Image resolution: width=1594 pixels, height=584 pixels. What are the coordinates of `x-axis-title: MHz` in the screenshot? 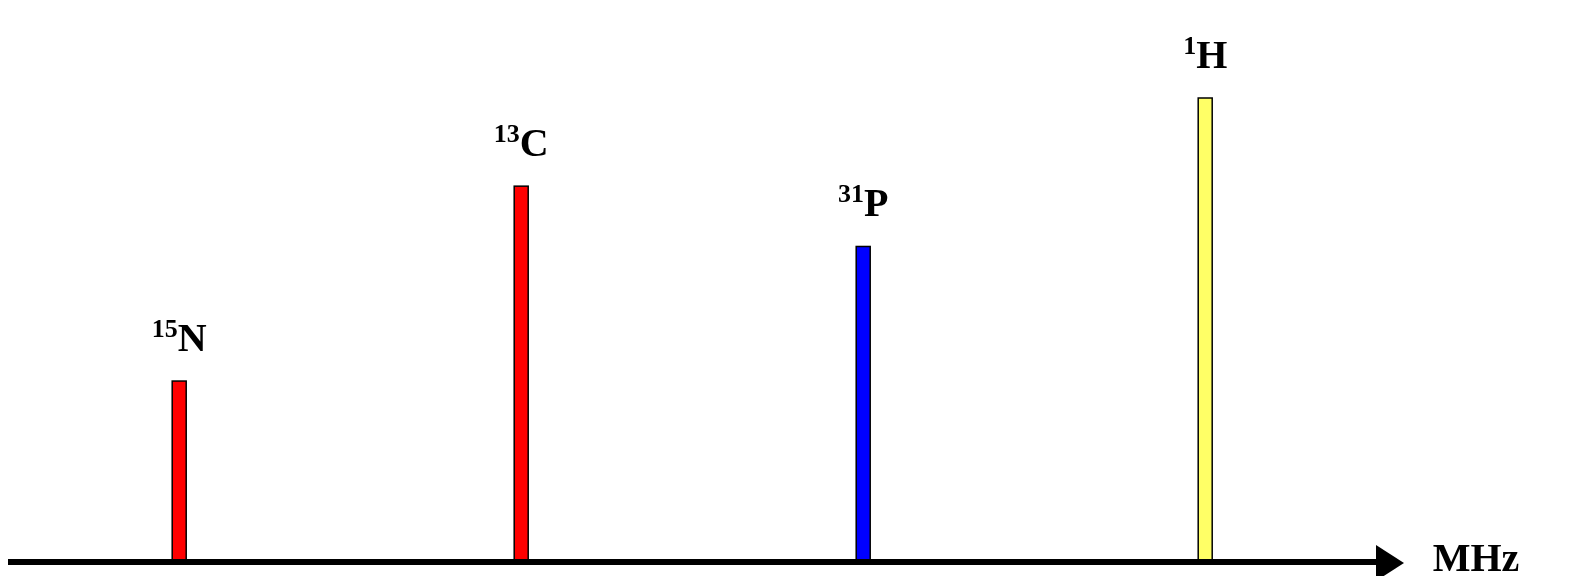 It's located at (1476, 557).